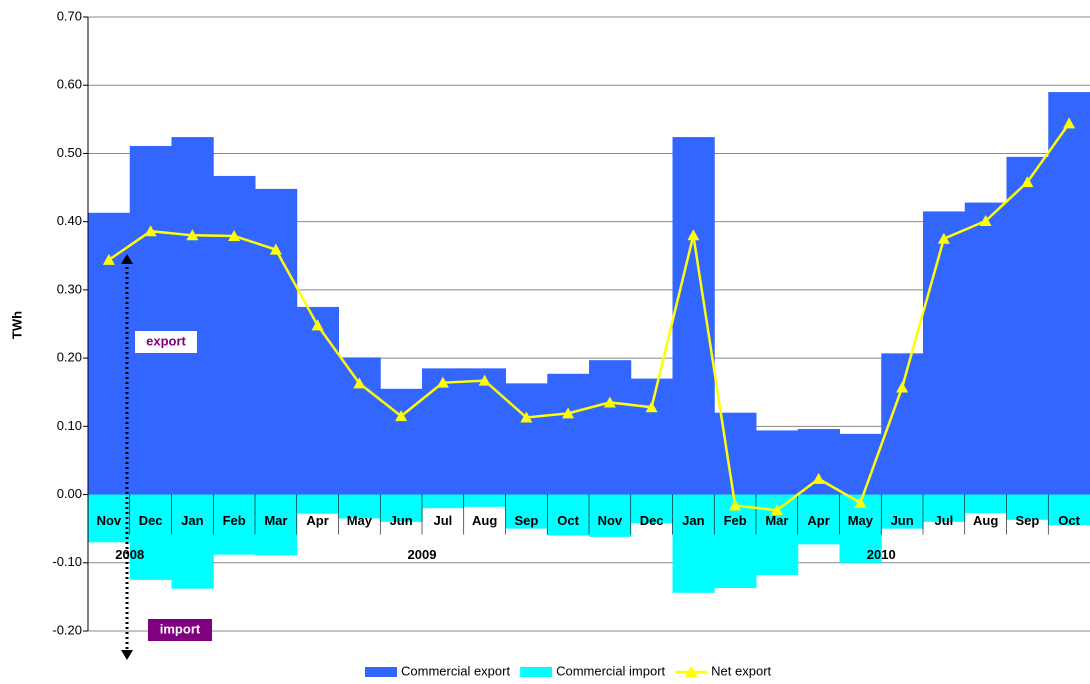  Describe the element at coordinates (69, 288) in the screenshot. I see `y-tick-label: 0.30` at that location.